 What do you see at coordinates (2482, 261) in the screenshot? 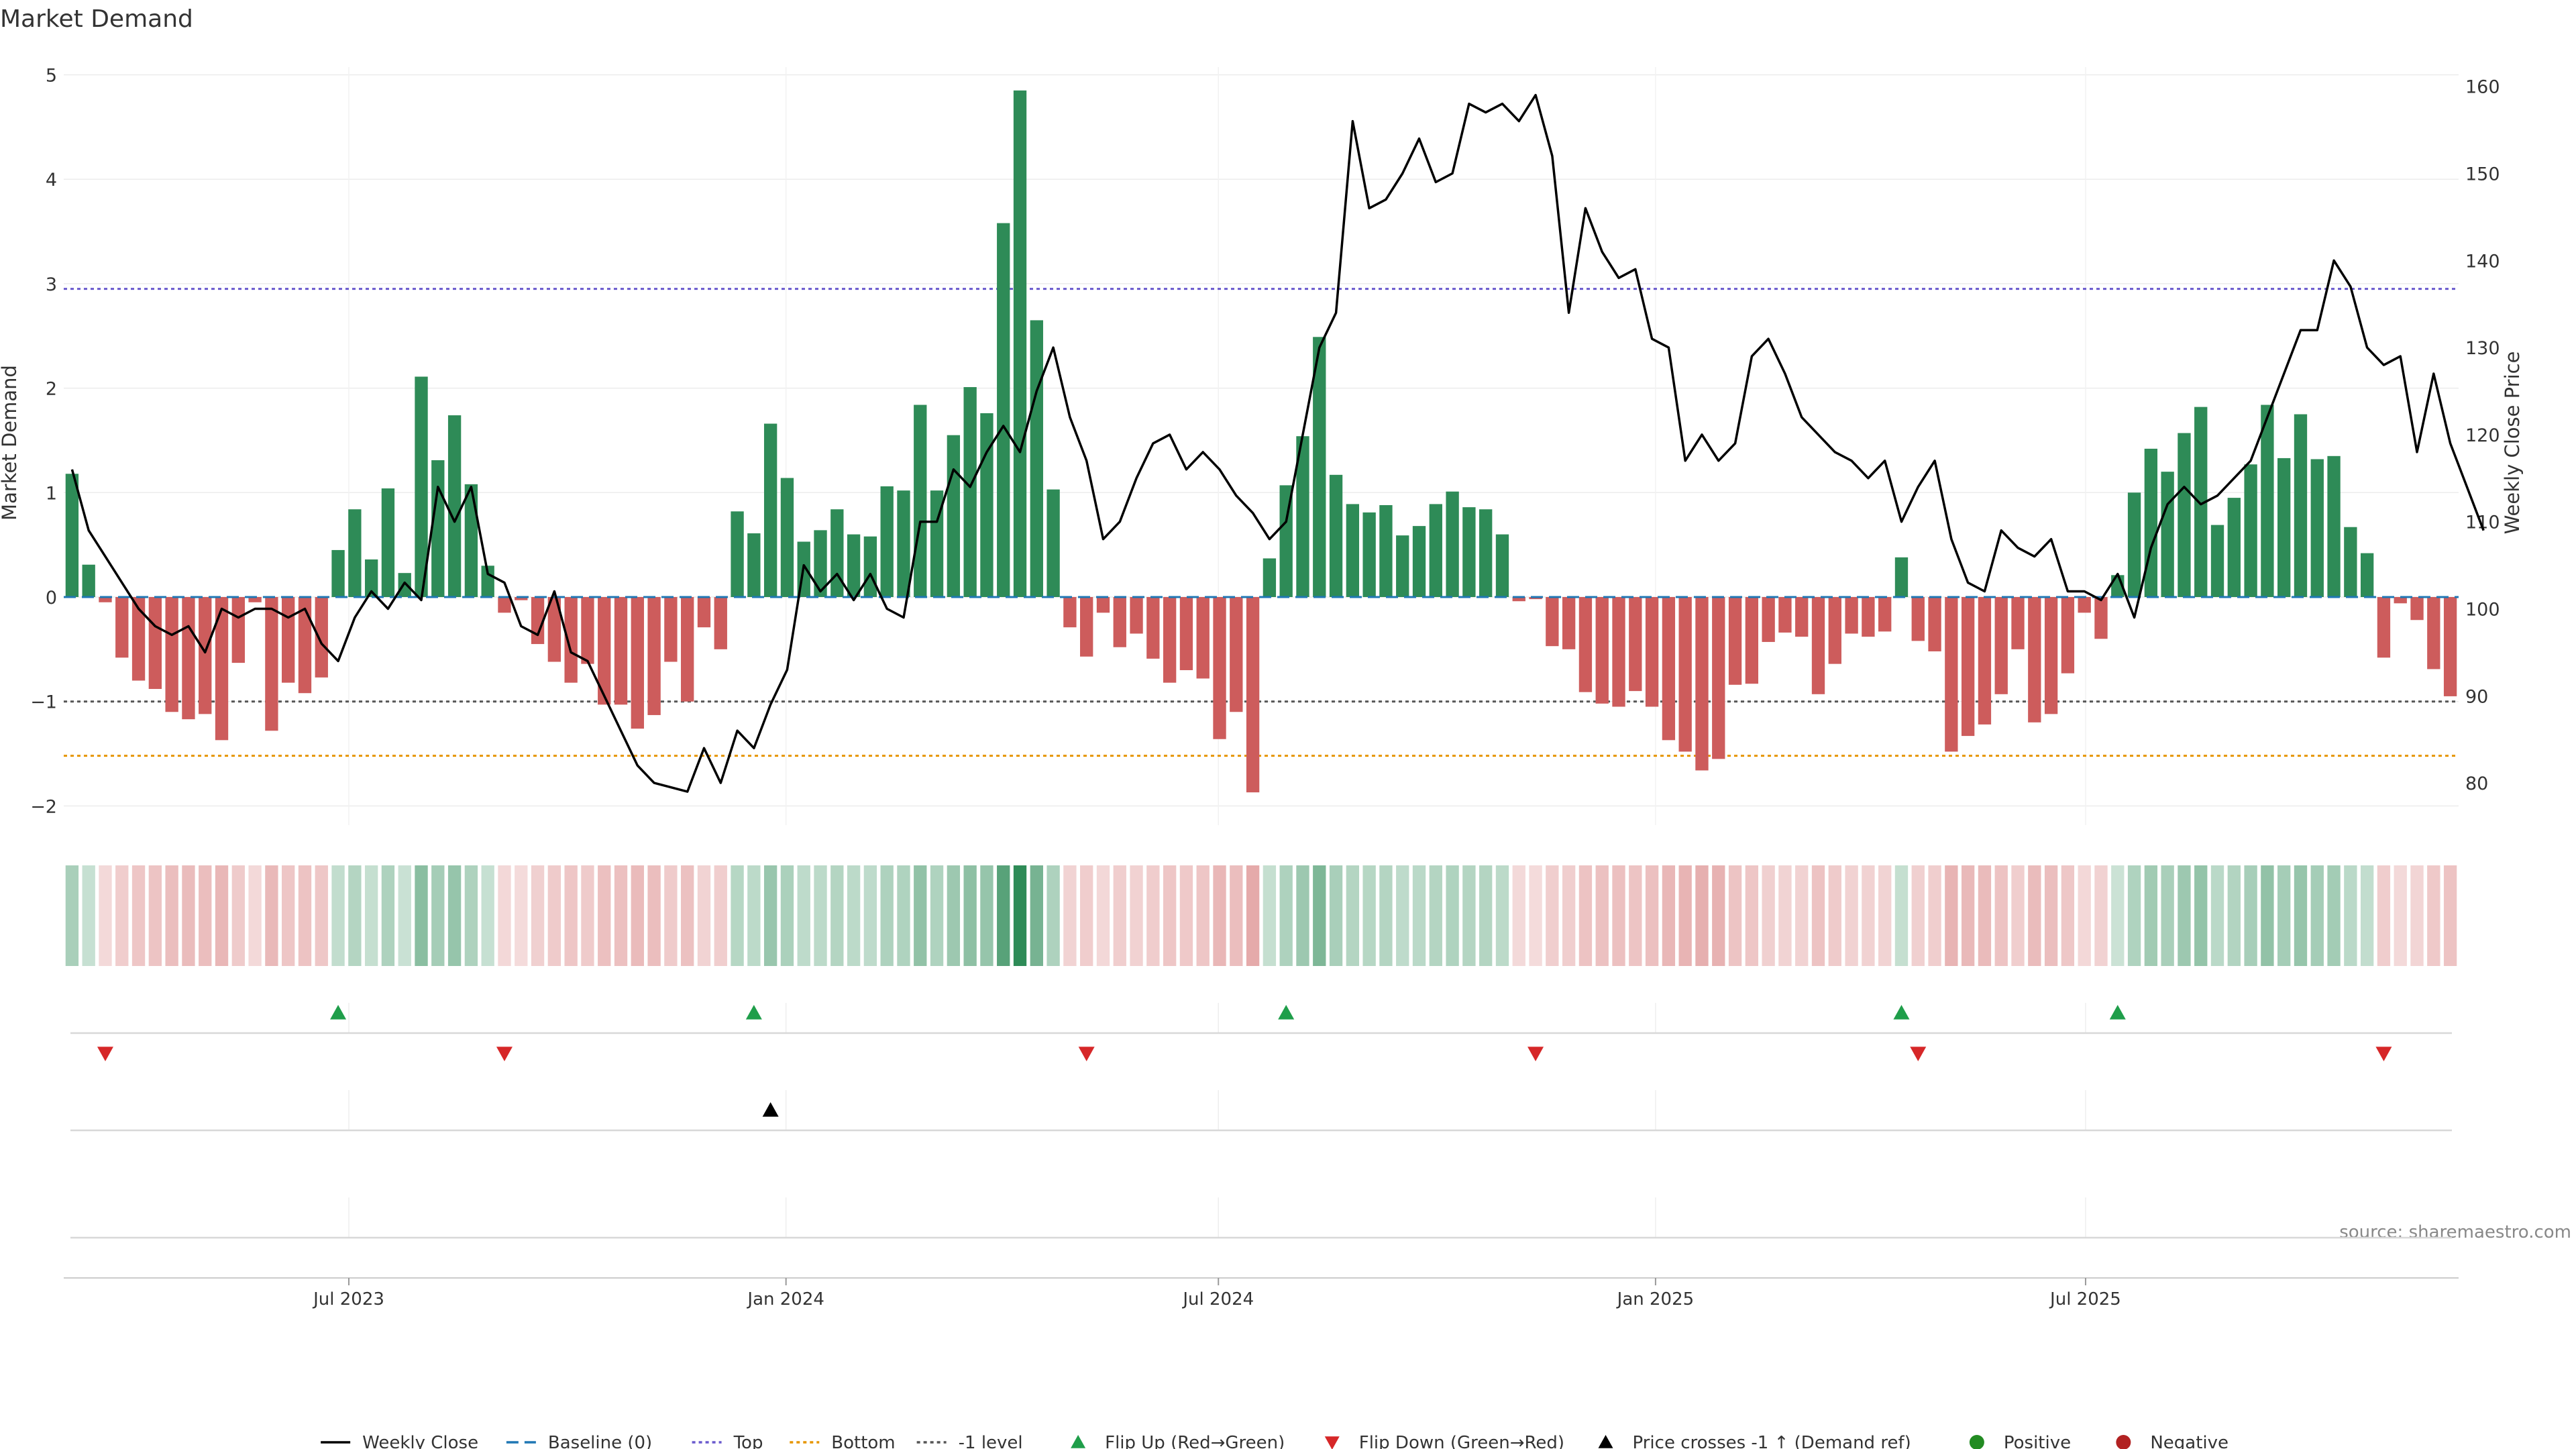
I see `y-right-tick-label: 140` at bounding box center [2482, 261].